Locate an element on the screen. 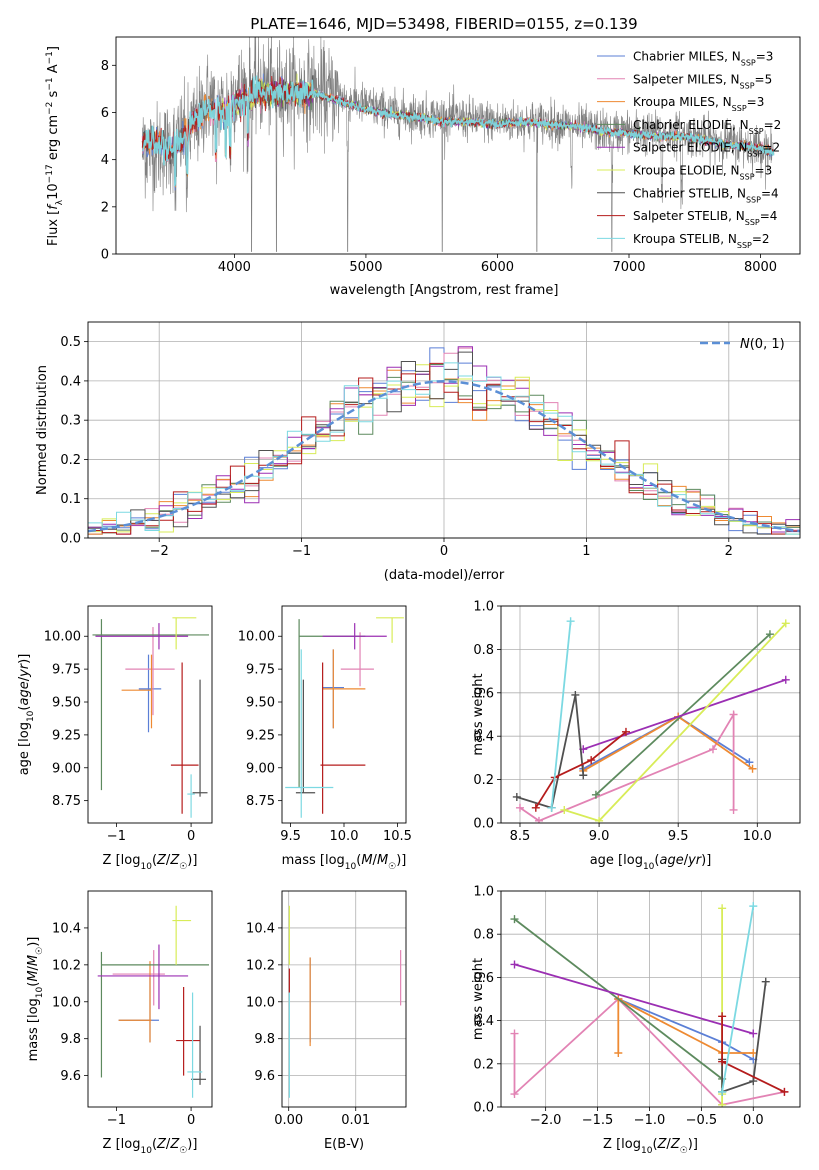  legend-label-kroupa-miles: Kroupa MILES, NSSP=3 is located at coordinates (698, 104).